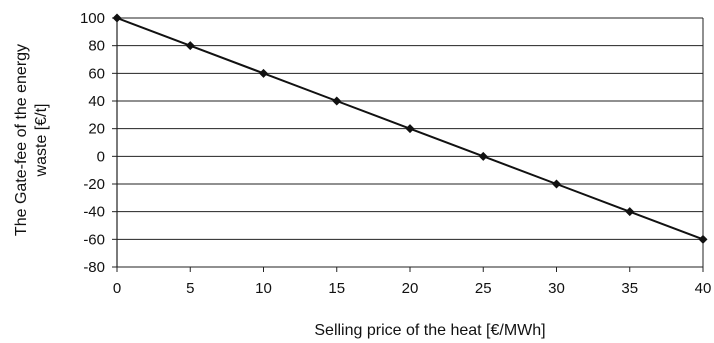  I want to click on x-tick-label: 10, so click(263, 288).